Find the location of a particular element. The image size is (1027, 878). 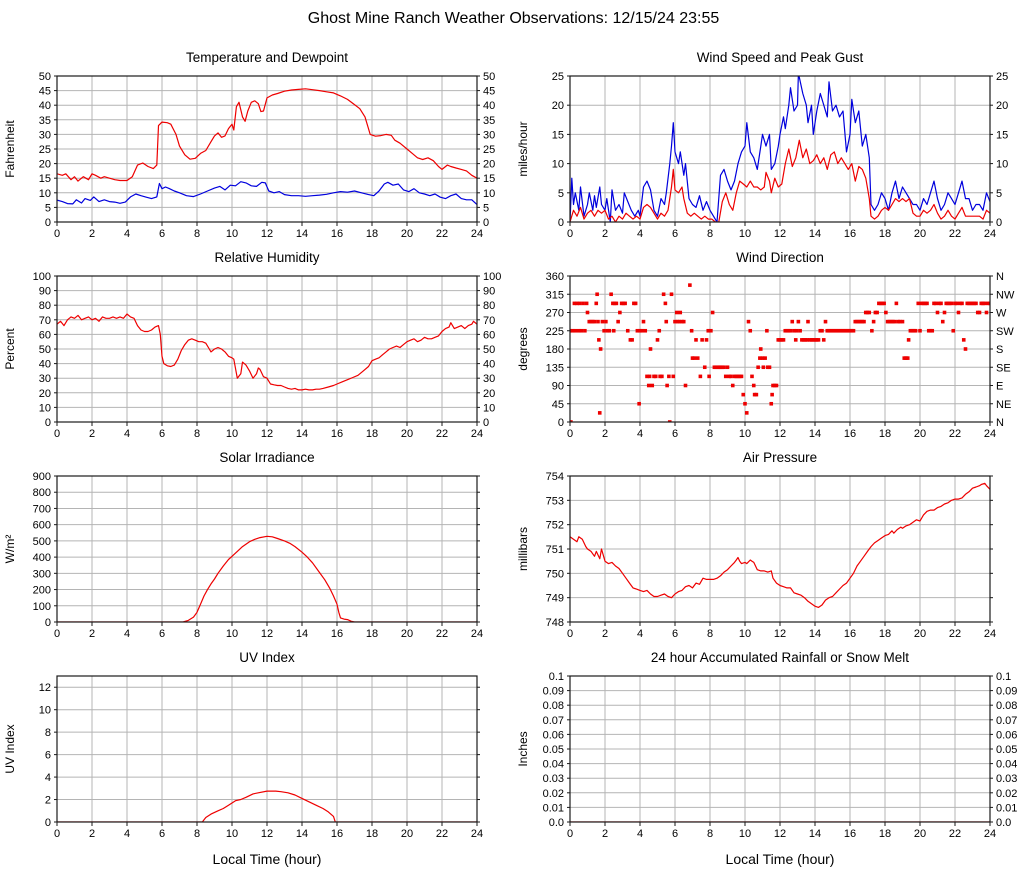

svg-text: 0.06 is located at coordinates (1006, 735).